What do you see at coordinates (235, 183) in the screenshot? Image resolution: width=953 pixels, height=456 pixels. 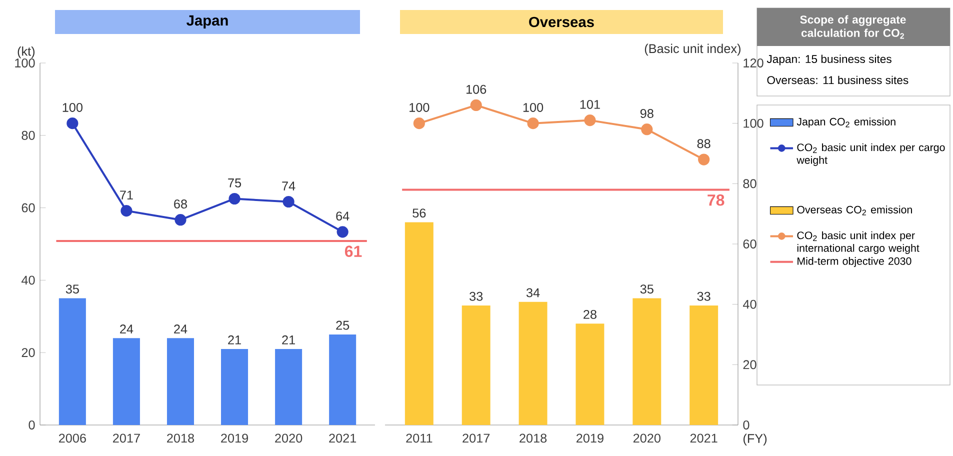 I see `data-label: 75` at bounding box center [235, 183].